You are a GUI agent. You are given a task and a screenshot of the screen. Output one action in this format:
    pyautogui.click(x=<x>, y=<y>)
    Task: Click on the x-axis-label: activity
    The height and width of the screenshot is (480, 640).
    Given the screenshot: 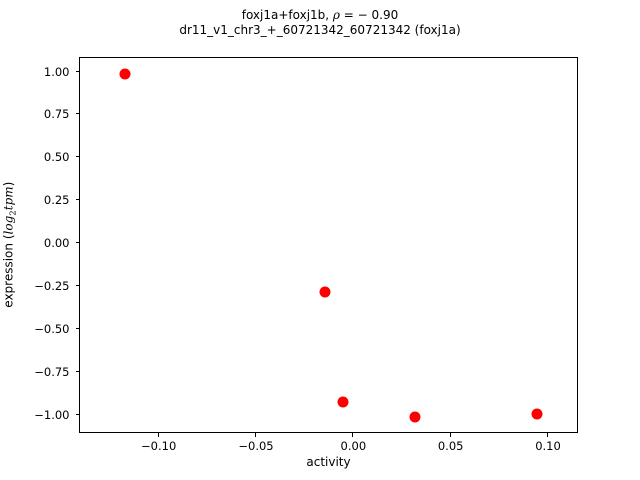 What is the action you would take?
    pyautogui.click(x=328, y=462)
    